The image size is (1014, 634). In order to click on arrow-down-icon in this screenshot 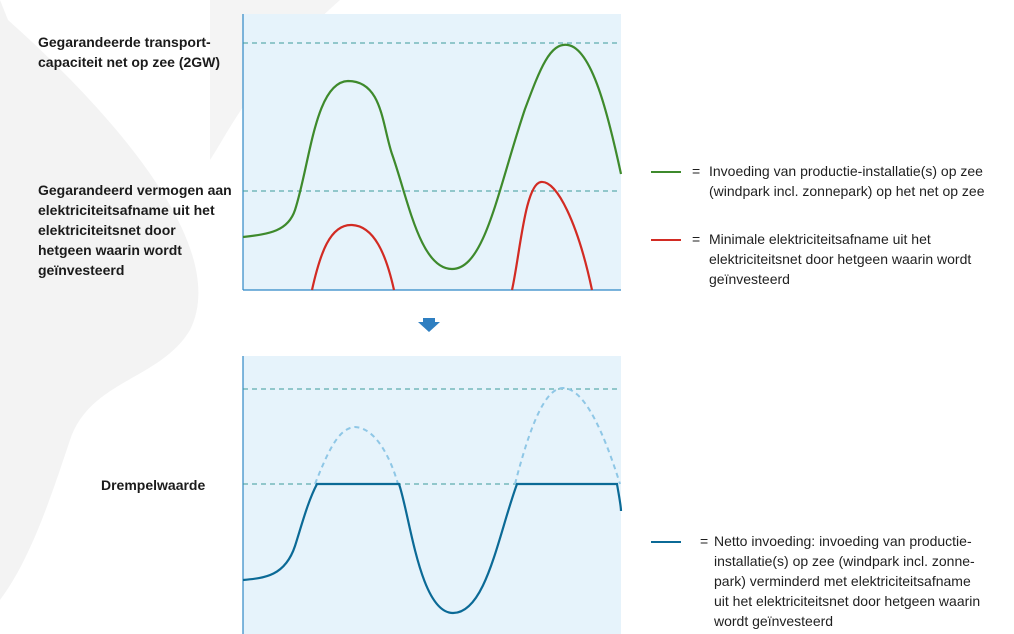, I will do `click(429, 325)`.